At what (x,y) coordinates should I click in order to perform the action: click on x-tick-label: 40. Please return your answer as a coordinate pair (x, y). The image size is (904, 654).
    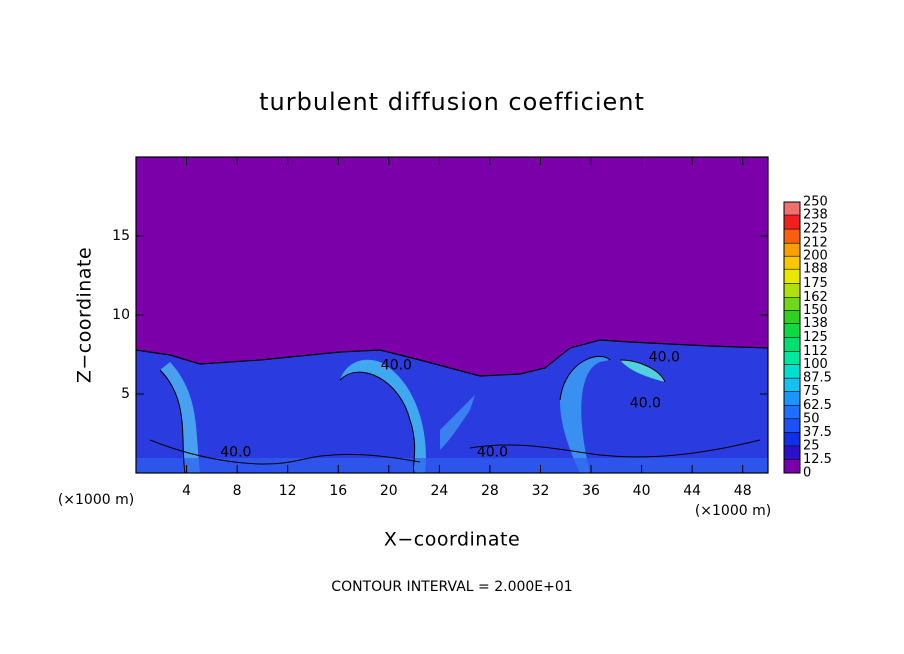
    Looking at the image, I should click on (642, 491).